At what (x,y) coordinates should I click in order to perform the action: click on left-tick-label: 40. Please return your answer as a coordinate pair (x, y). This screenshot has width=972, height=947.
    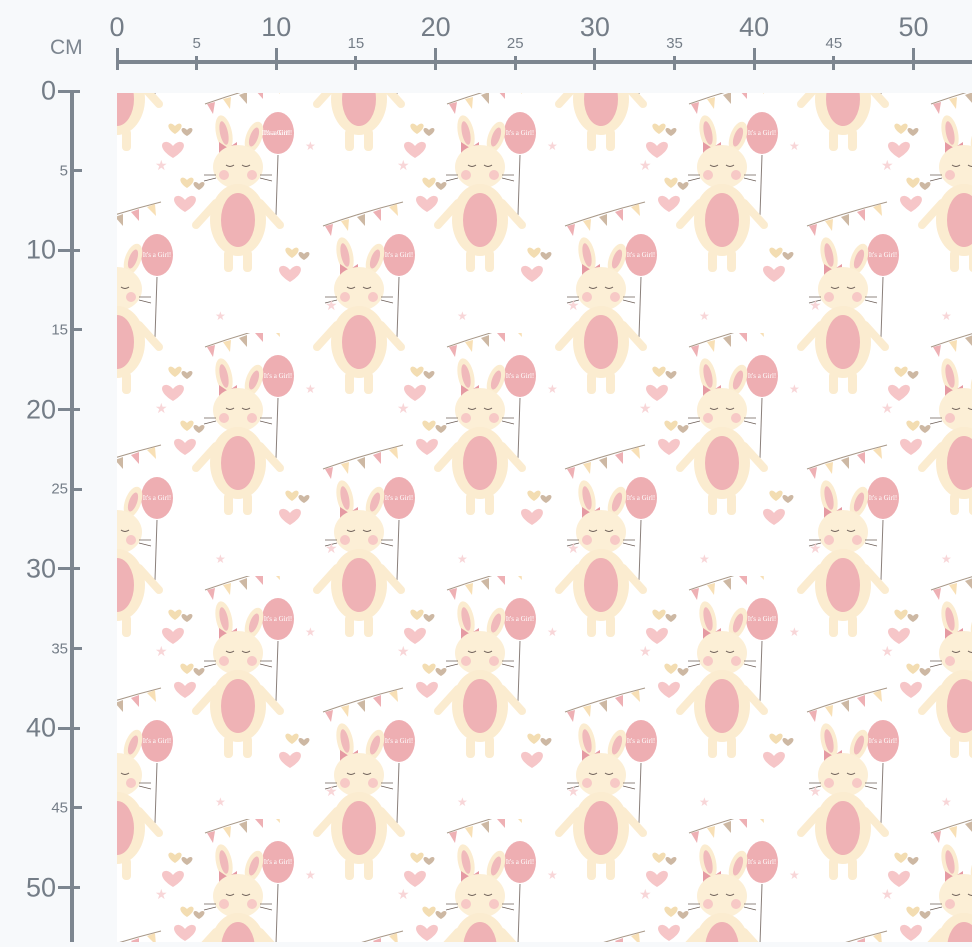
    Looking at the image, I should click on (40, 727).